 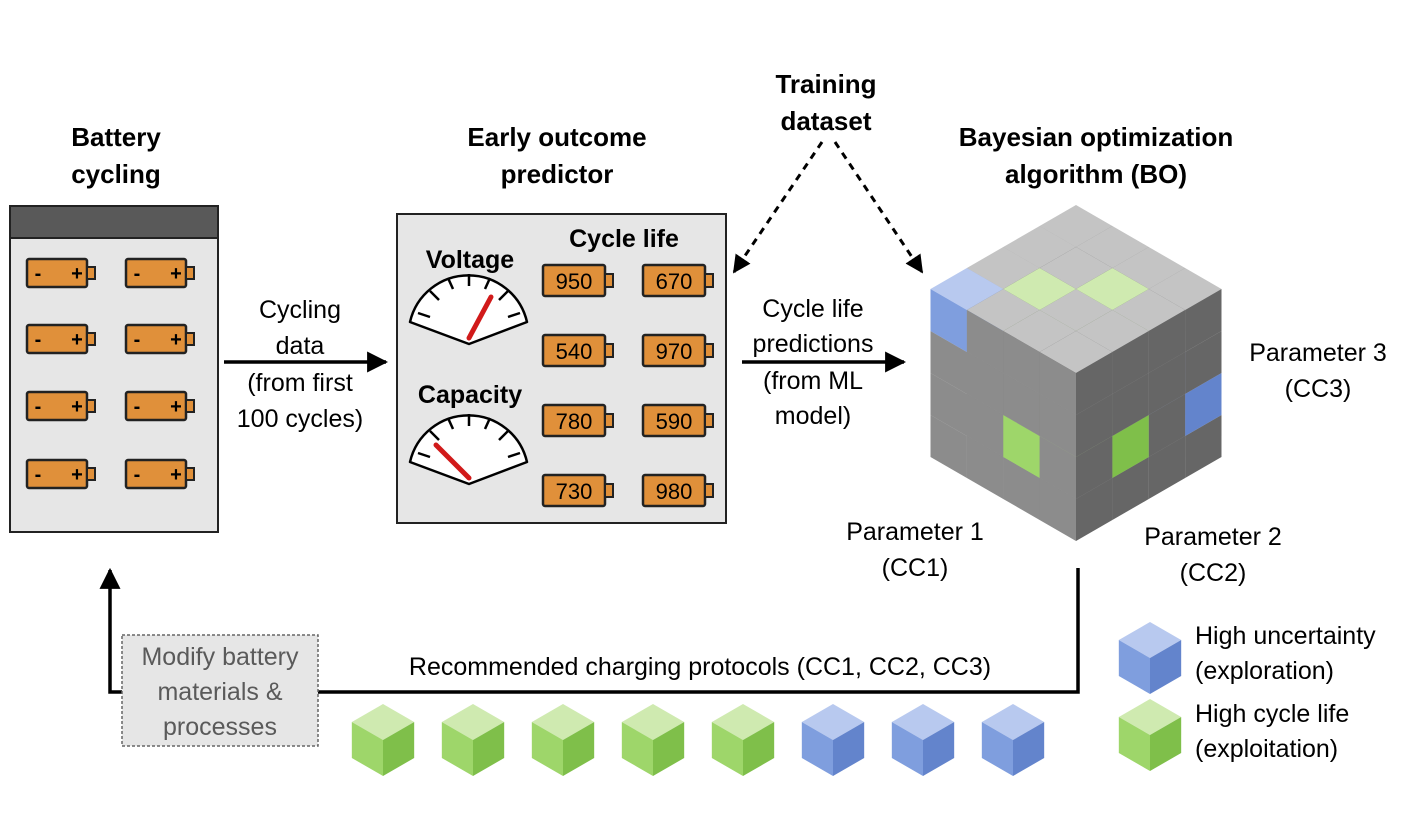 I want to click on legend-cyclelife-line2: (exploitation), so click(x=1266, y=749).